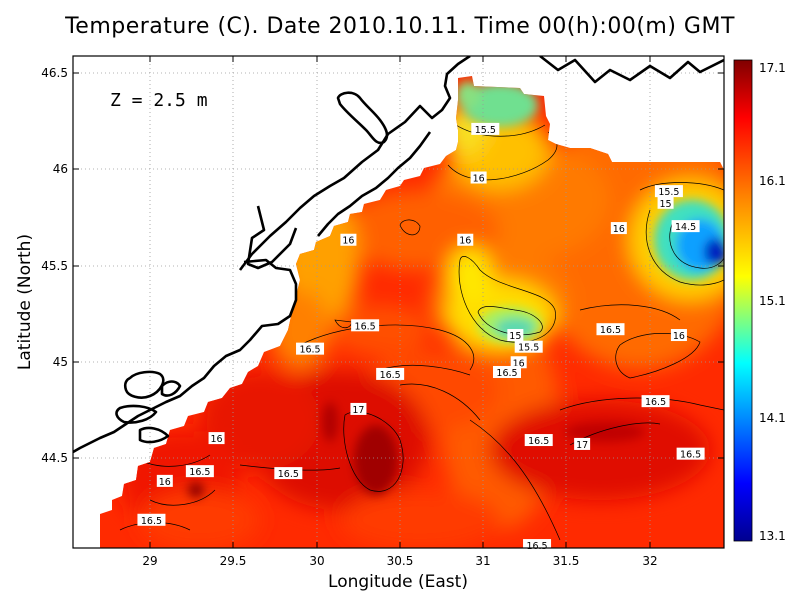 The image size is (800, 600). Describe the element at coordinates (60, 169) in the screenshot. I see `y-tick-label: 46` at that location.